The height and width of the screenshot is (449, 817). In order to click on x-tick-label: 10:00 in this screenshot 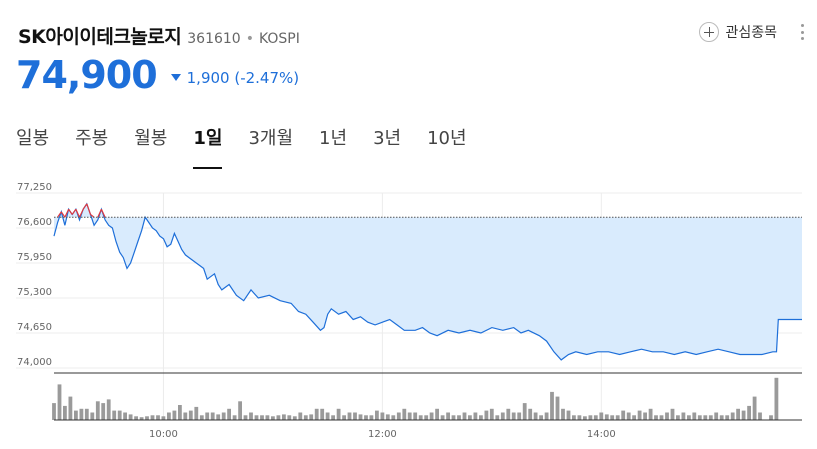, I will do `click(163, 434)`.